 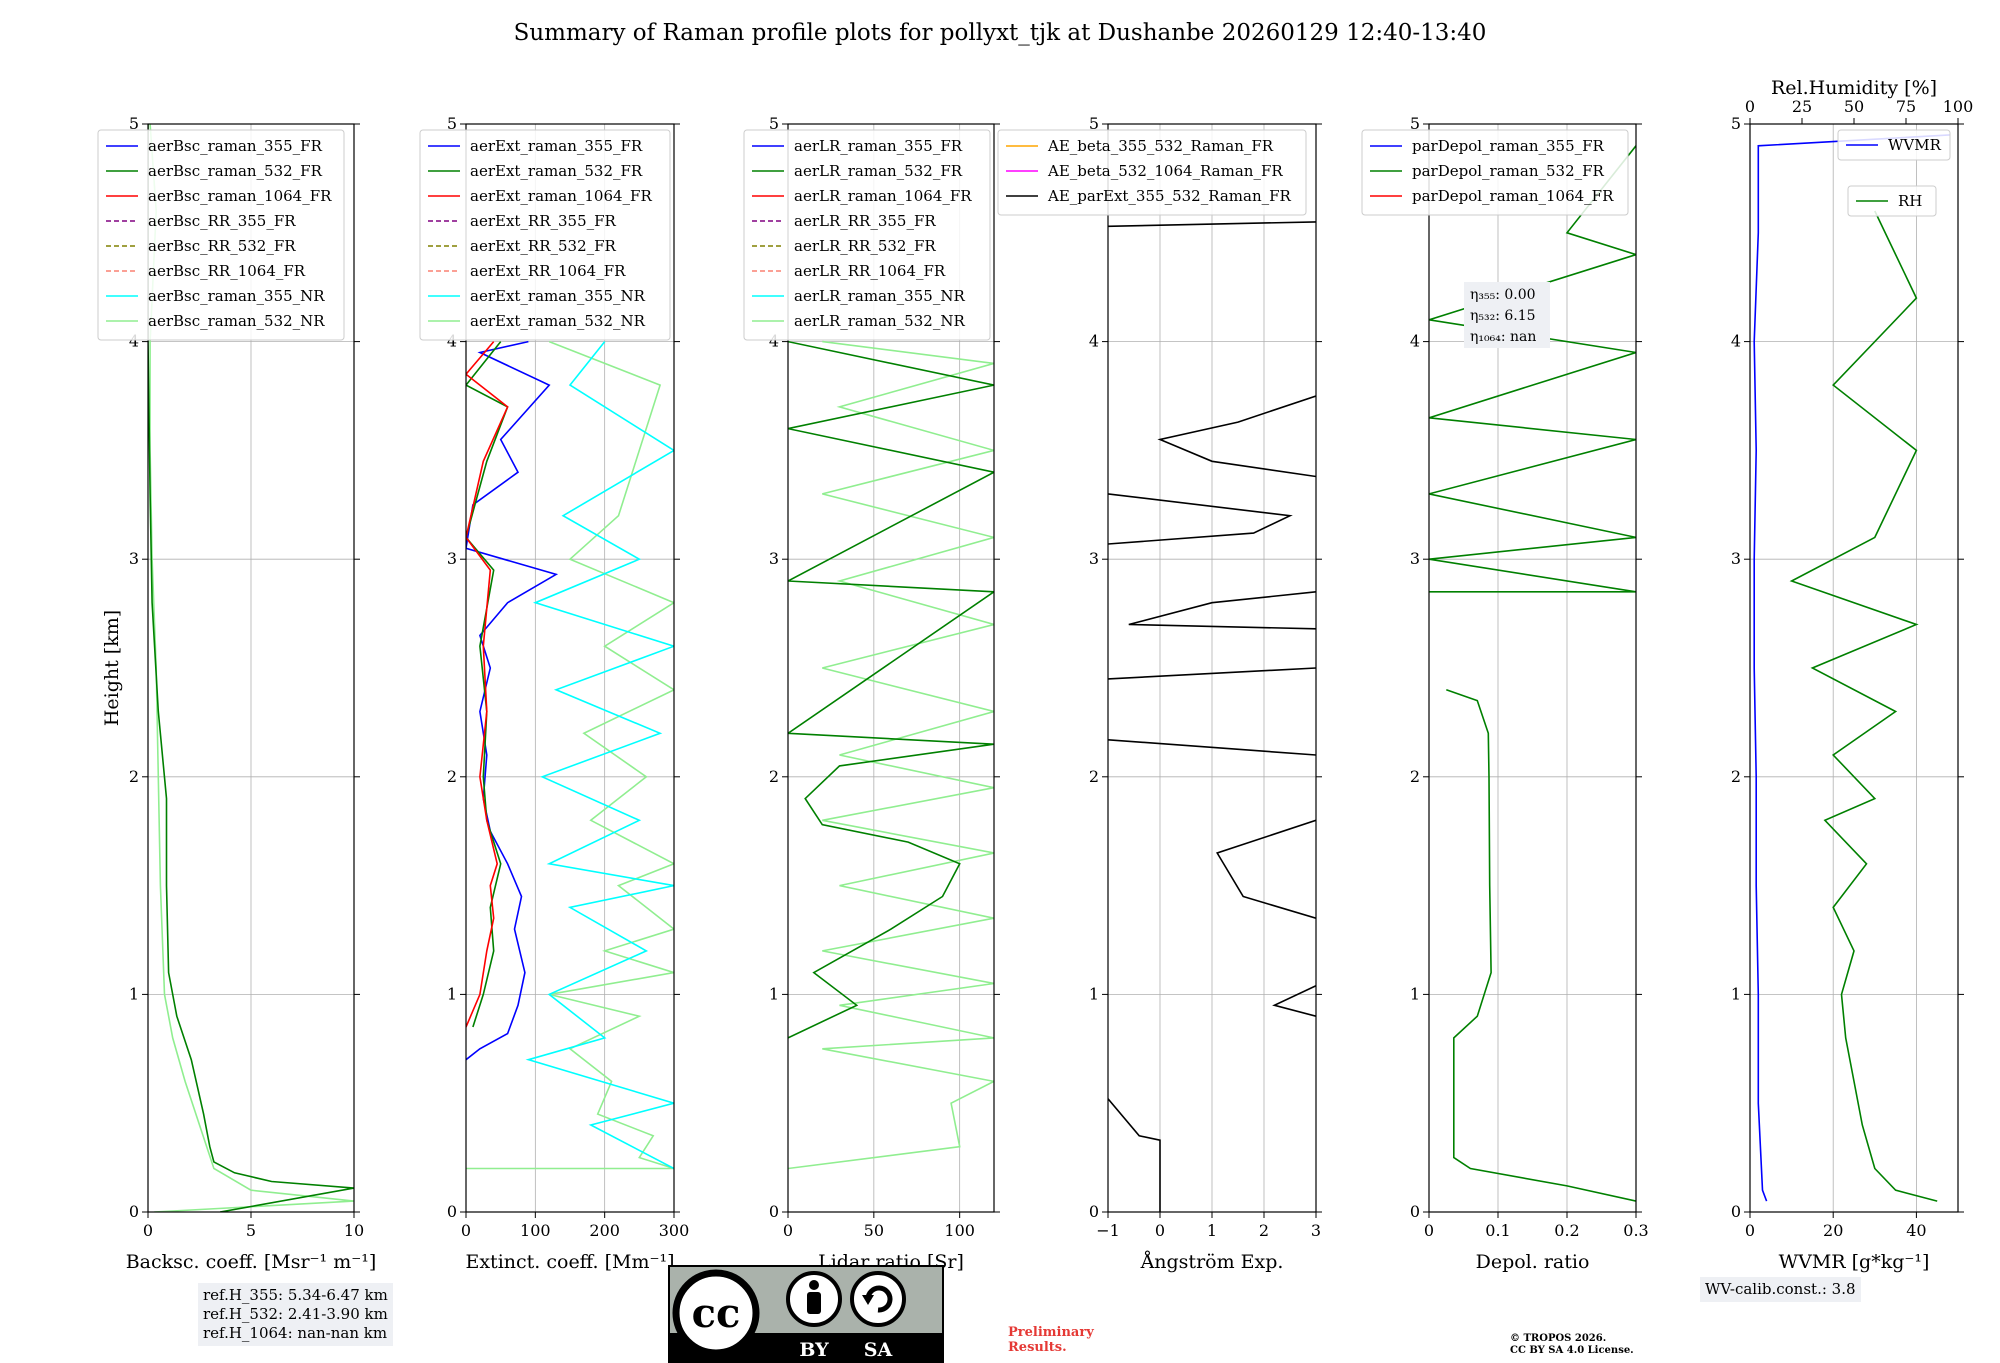 I want to click on series-line-AE_parExt_355_532_Raman_FR_d, so click(x=1212, y=747).